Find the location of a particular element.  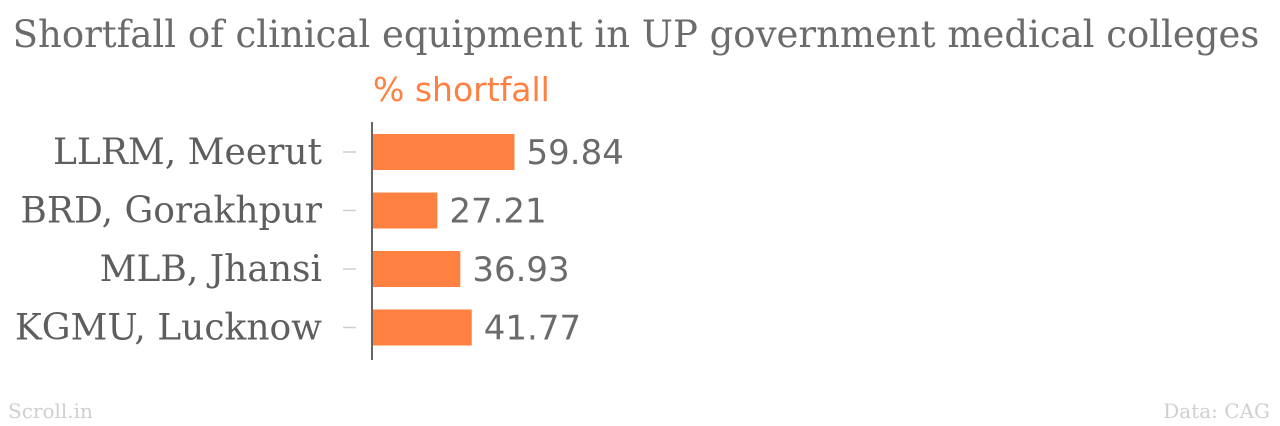

source-credit: Scroll.in is located at coordinates (50, 411).